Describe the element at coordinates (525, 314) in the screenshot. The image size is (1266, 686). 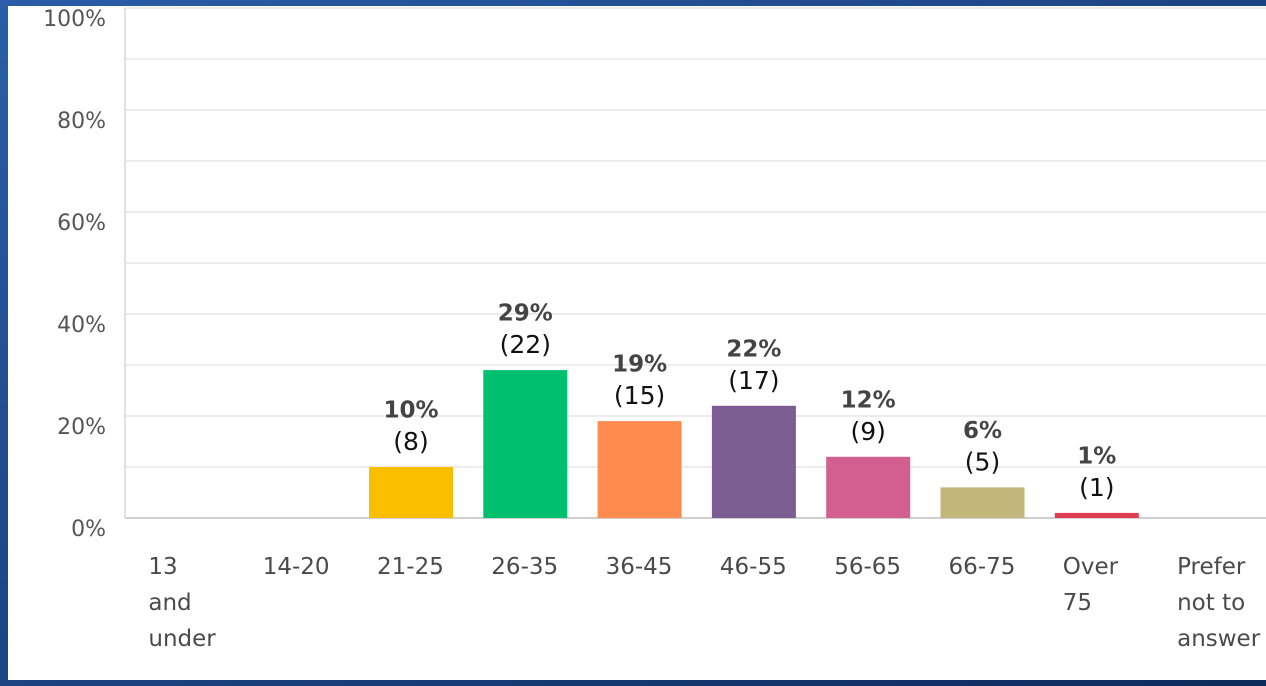
I see `value-label: 29%` at that location.